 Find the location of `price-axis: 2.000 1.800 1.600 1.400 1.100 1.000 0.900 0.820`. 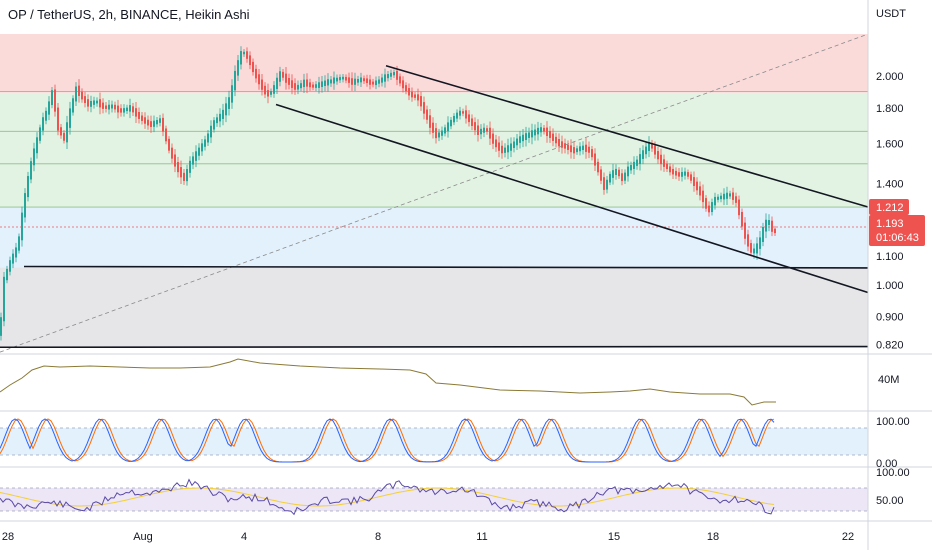

price-axis: 2.000 1.800 1.600 1.400 1.100 1.000 0.900 0.820 is located at coordinates (890, 211).